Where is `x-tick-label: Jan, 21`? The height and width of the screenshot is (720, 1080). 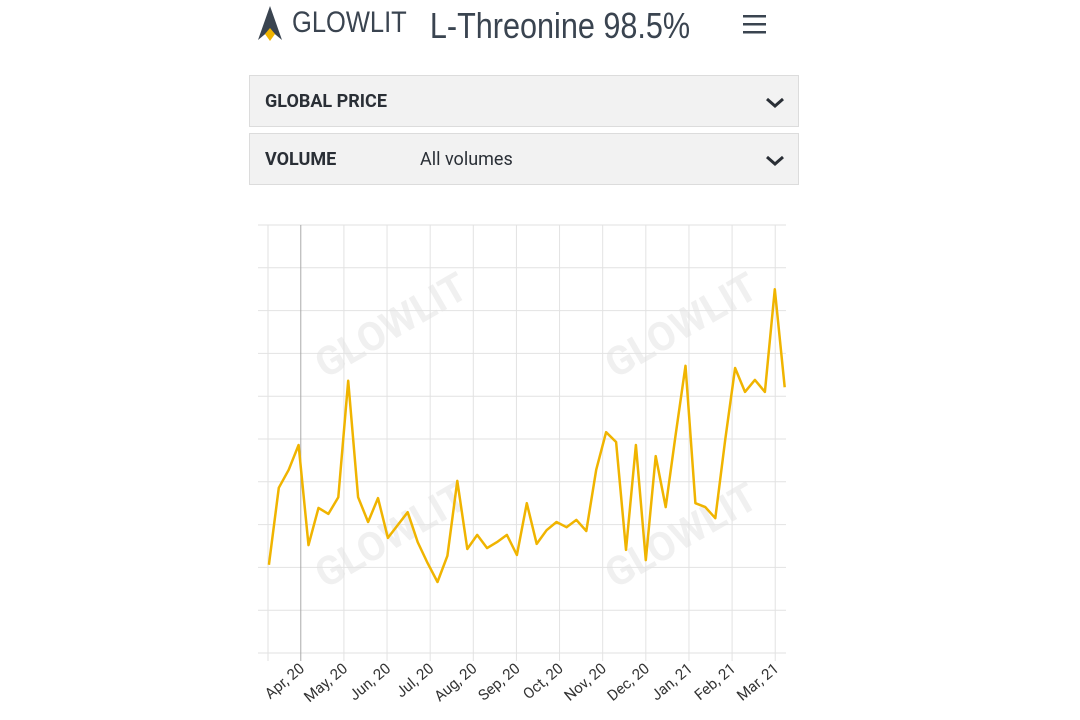
x-tick-label: Jan, 21 is located at coordinates (672, 681).